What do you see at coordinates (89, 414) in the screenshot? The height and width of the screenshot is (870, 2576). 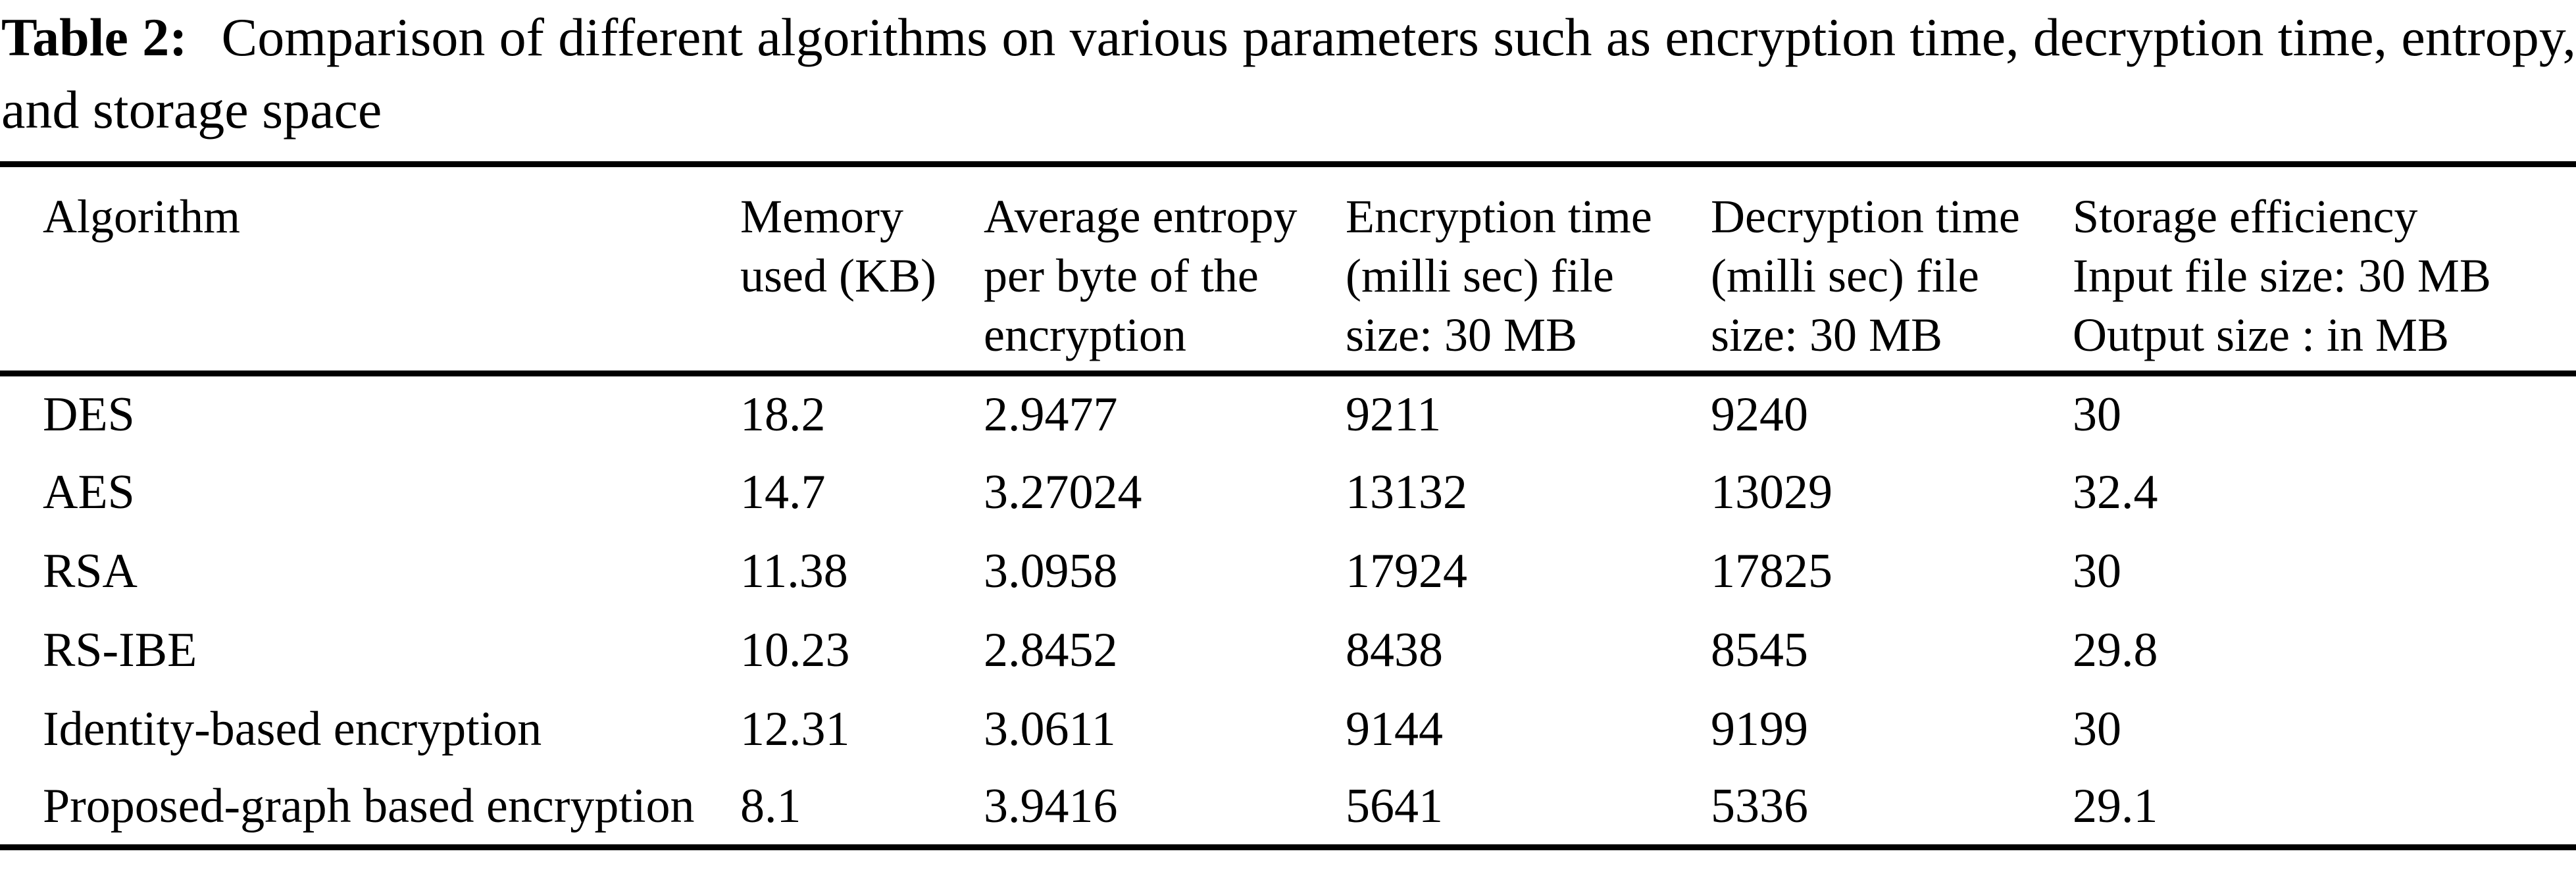 I see `cell-algorithm: DES` at bounding box center [89, 414].